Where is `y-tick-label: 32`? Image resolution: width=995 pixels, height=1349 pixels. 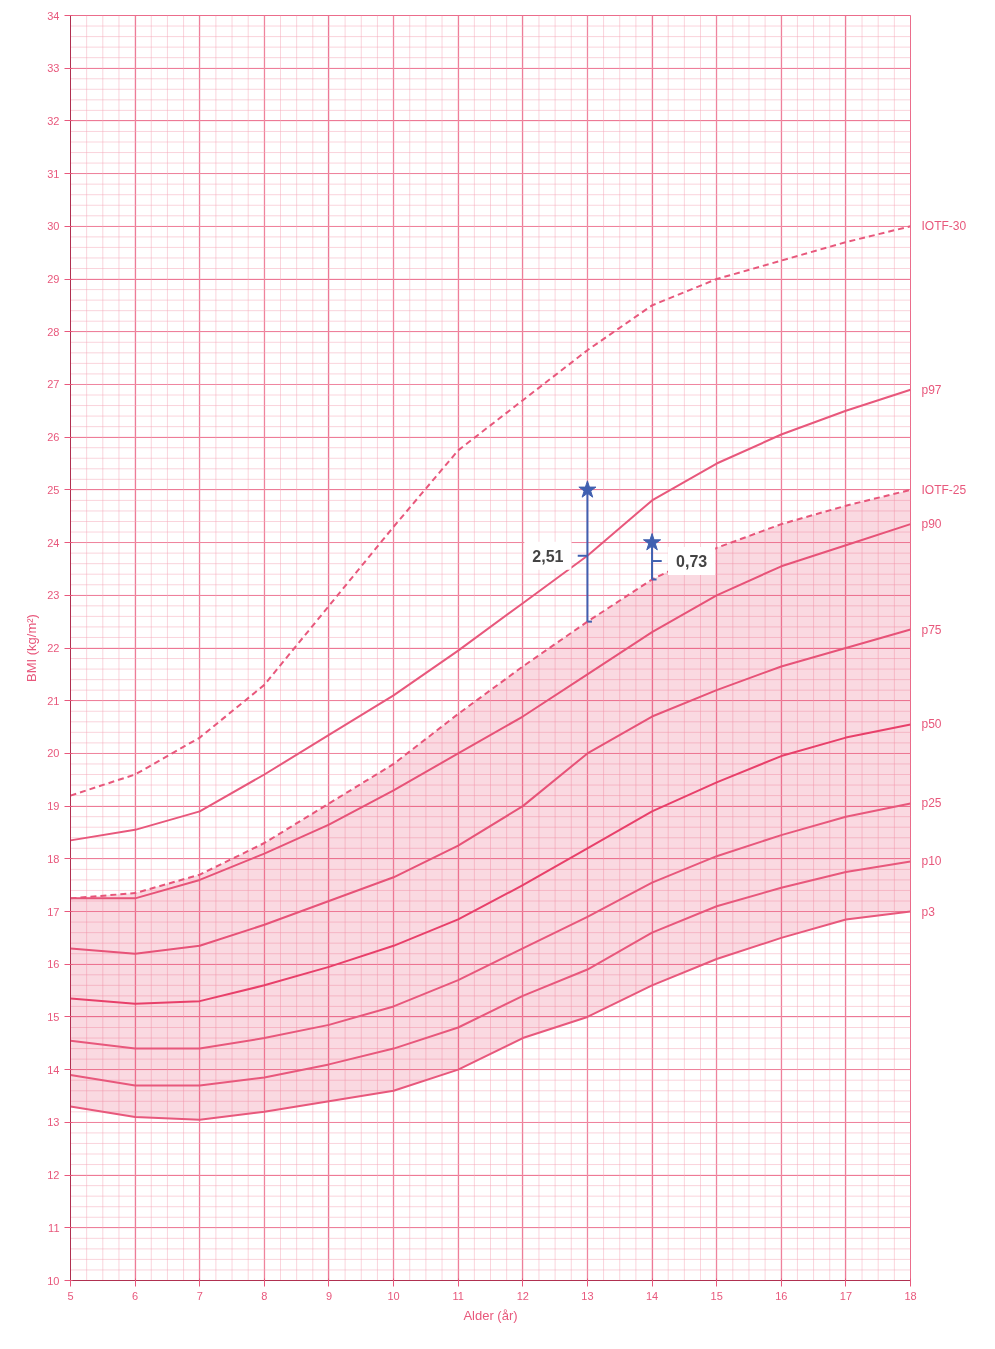 y-tick-label: 32 is located at coordinates (53, 120).